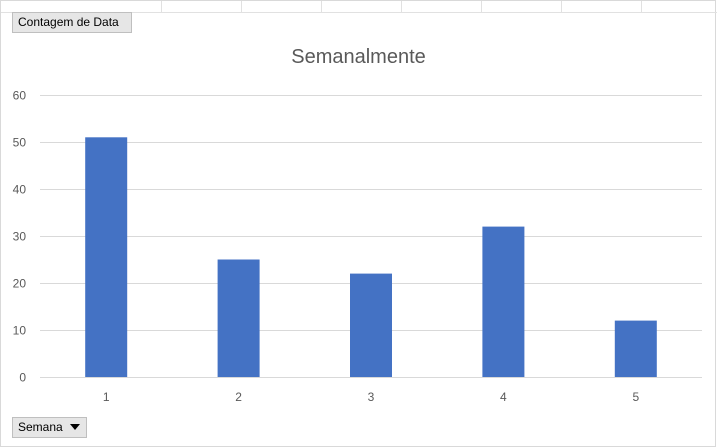 The image size is (717, 448). I want to click on x-tick-label: 4, so click(503, 397).